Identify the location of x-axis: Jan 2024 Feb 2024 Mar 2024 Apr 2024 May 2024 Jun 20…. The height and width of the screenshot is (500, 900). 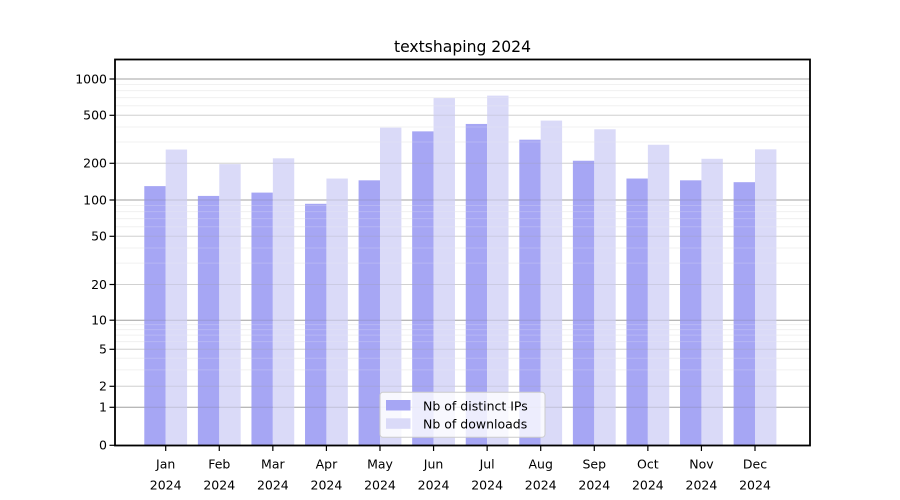
(460, 469).